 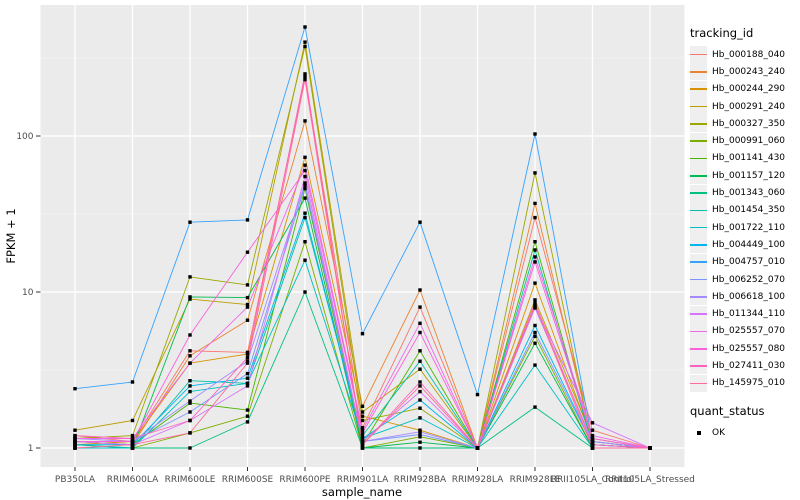 What do you see at coordinates (749, 365) in the screenshot?
I see `legend-item-label: Hb_027411_030` at bounding box center [749, 365].